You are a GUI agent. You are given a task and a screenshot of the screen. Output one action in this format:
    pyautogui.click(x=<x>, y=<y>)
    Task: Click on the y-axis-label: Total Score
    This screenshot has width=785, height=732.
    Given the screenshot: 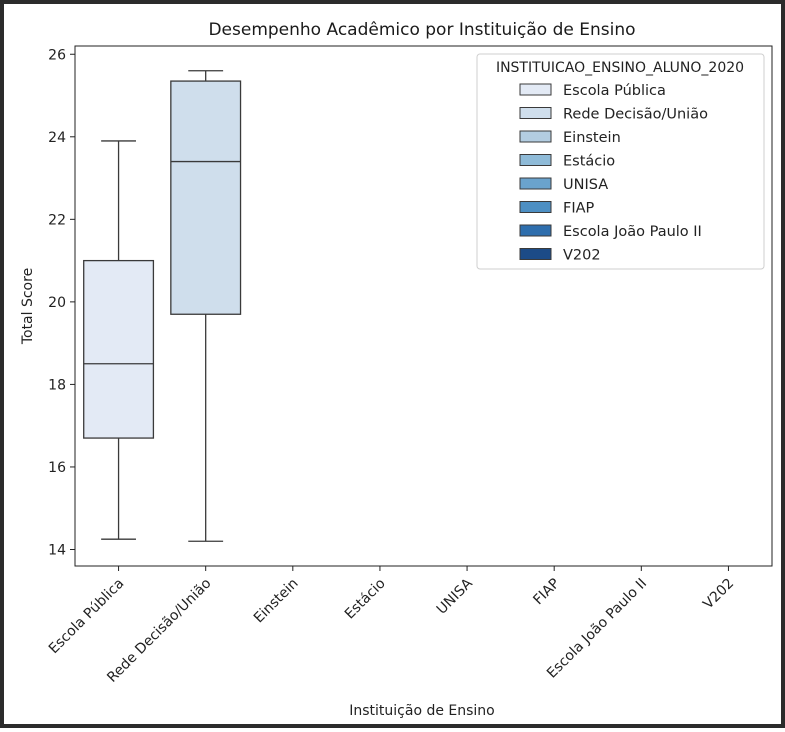 What is the action you would take?
    pyautogui.click(x=28, y=306)
    